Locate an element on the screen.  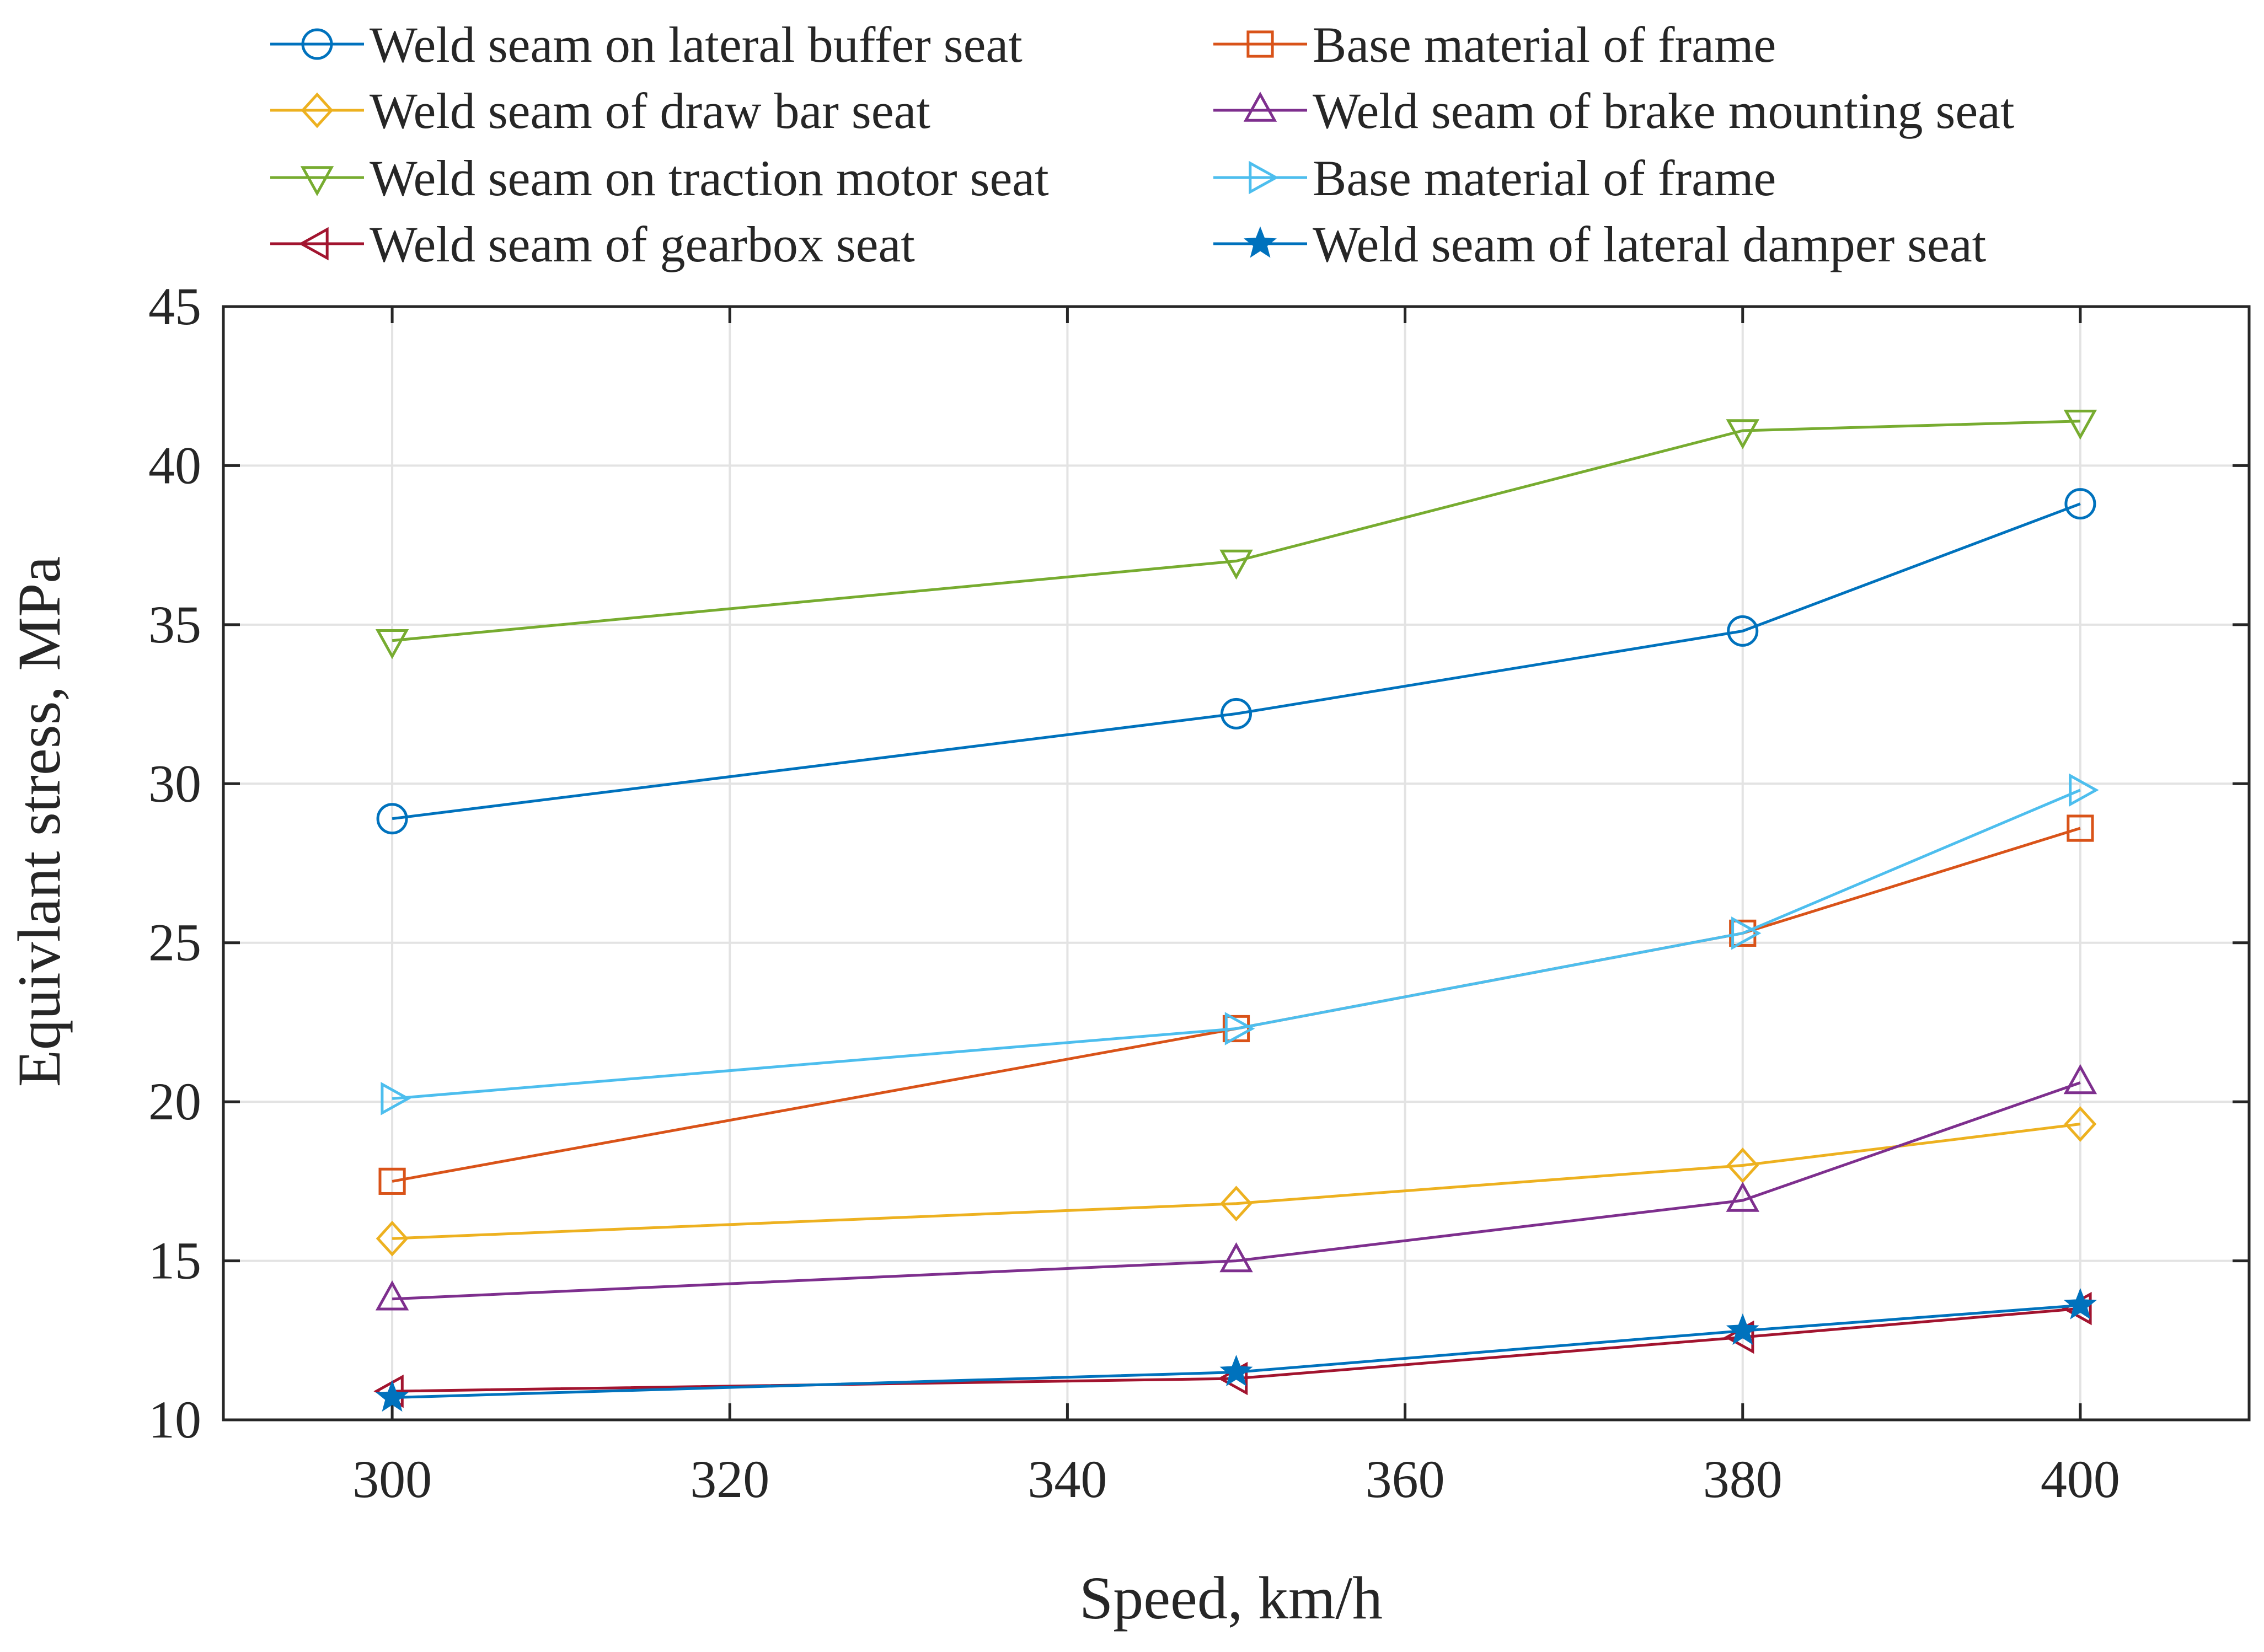
legend-item: Weld seam on lateral buffer seat is located at coordinates (646, 45).